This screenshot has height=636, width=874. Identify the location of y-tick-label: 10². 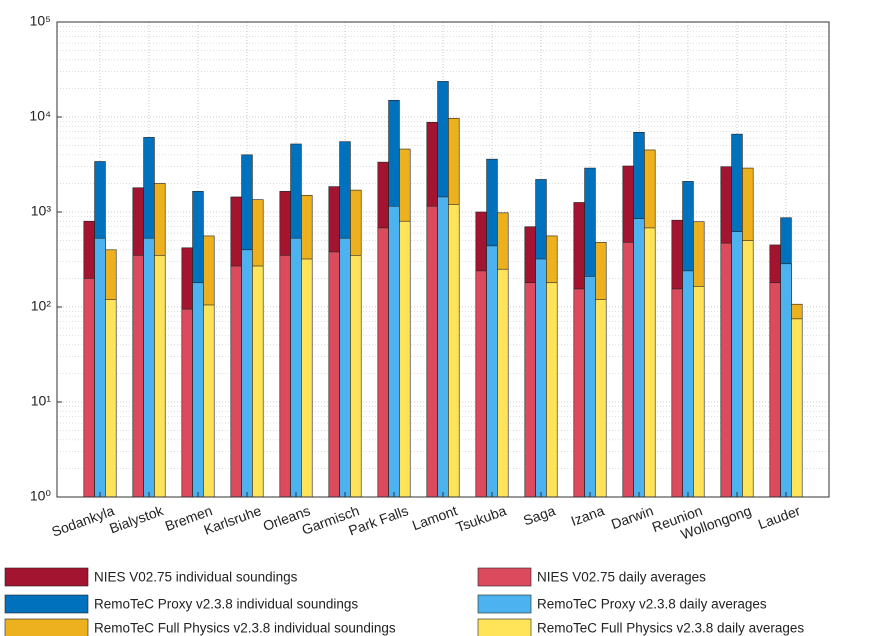
(41, 306).